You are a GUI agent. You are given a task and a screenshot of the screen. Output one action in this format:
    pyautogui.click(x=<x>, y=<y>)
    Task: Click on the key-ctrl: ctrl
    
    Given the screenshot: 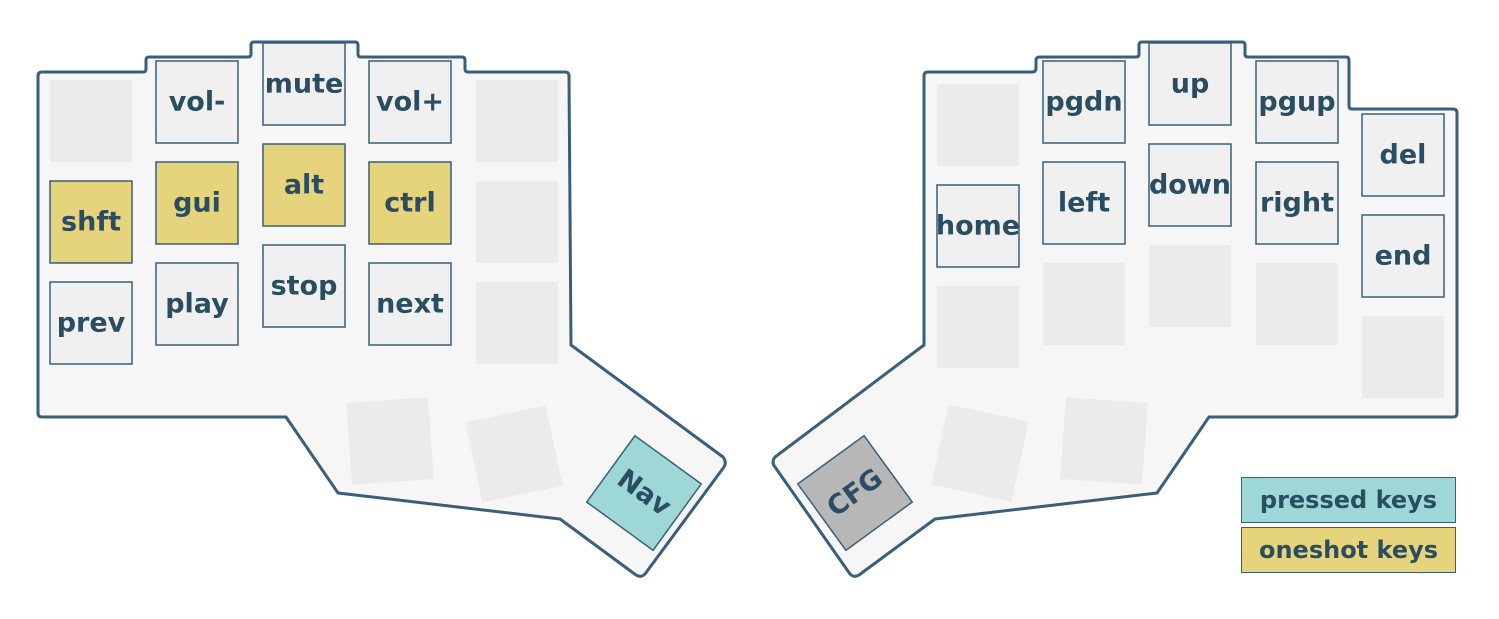 What is the action you would take?
    pyautogui.click(x=410, y=203)
    